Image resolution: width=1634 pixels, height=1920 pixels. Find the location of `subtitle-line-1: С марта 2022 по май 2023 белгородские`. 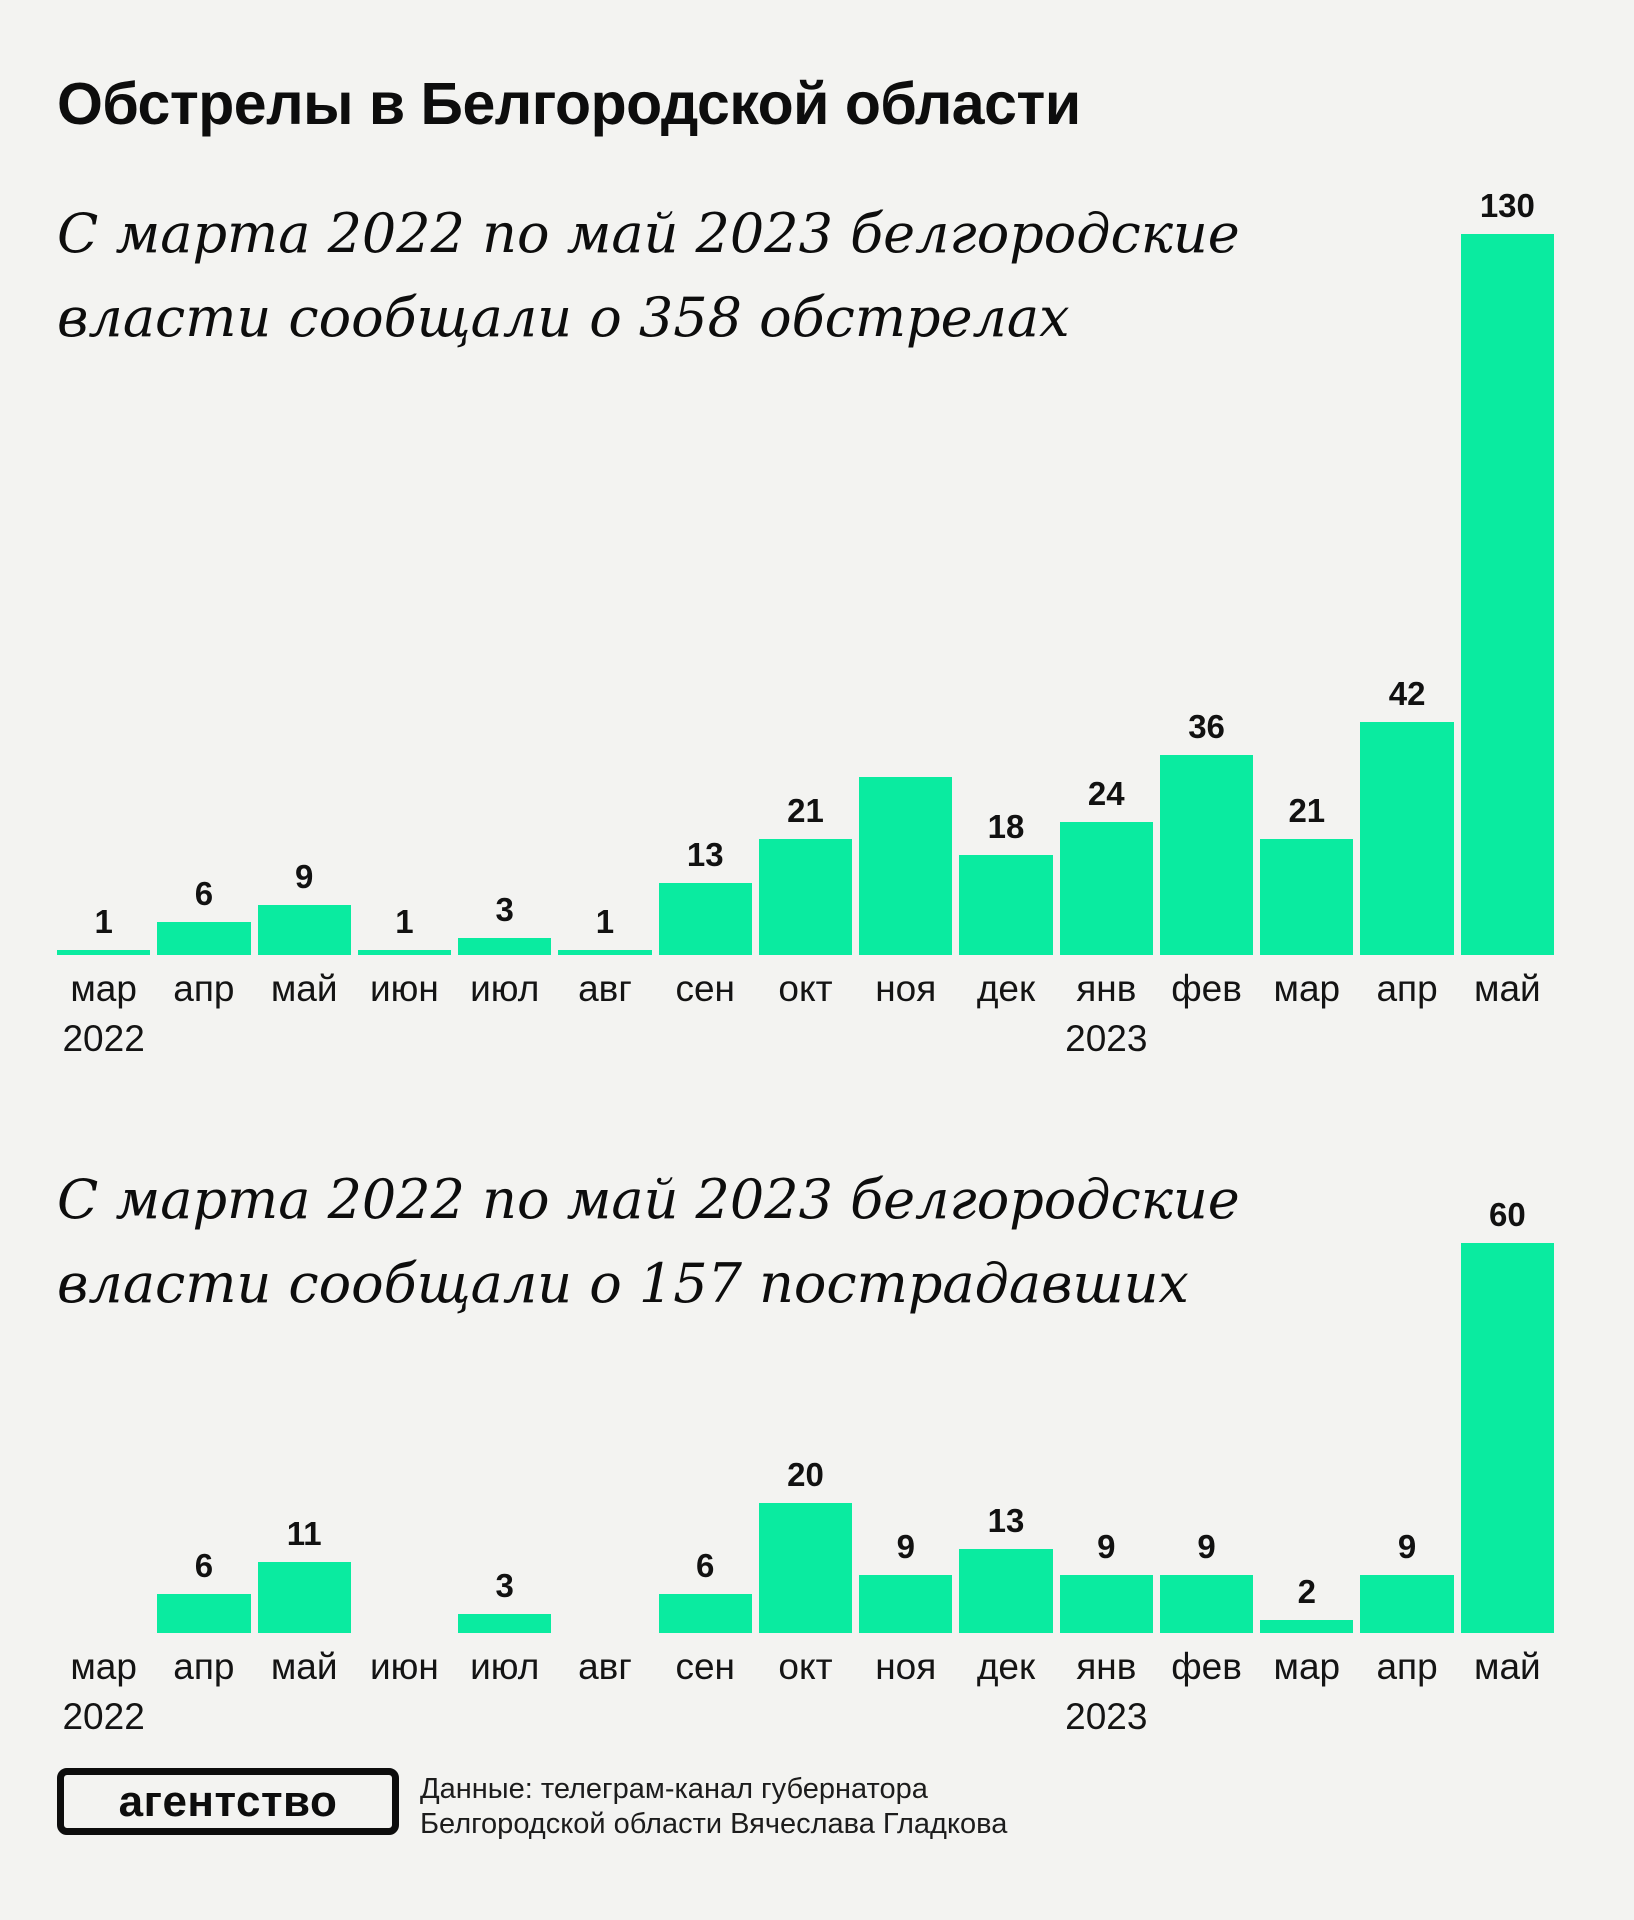

subtitle-line-1: С марта 2022 по май 2023 белгородские is located at coordinates (648, 233).